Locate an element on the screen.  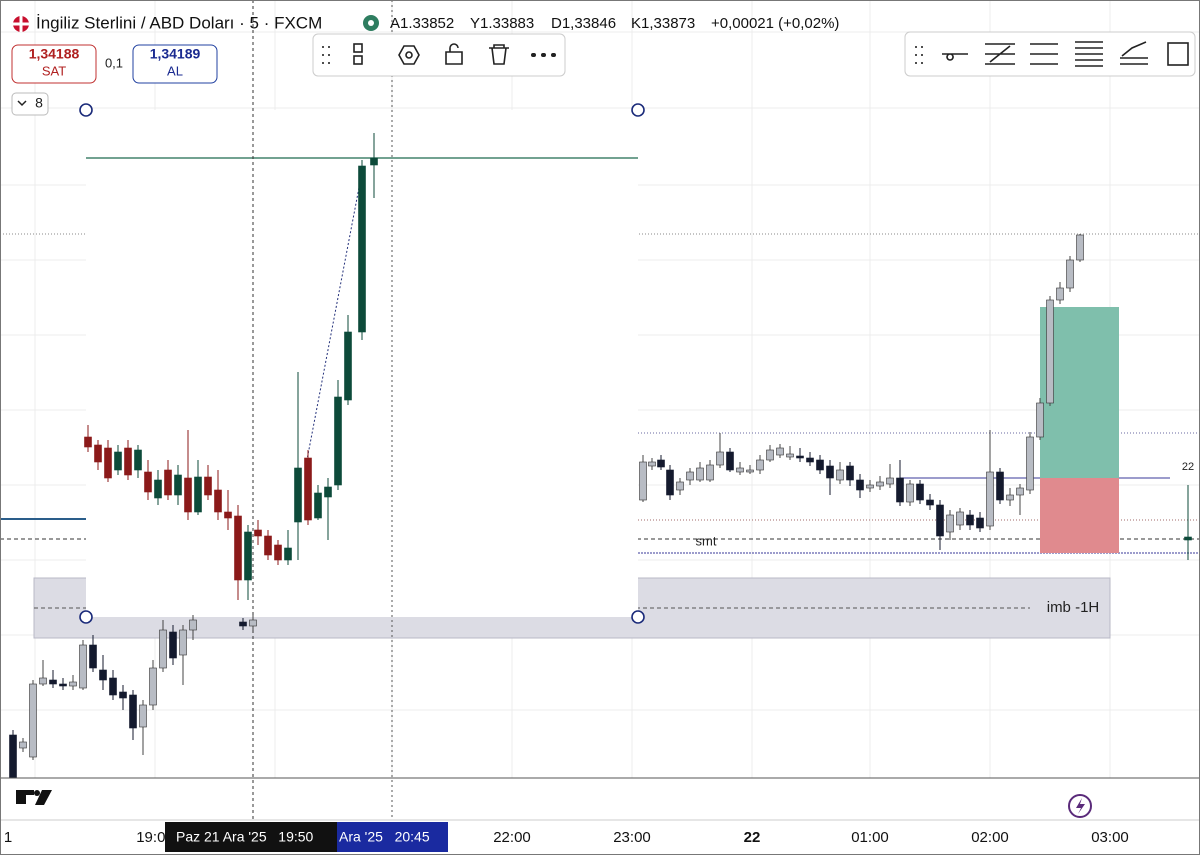
tool-rectangle is located at coordinates (1178, 54).